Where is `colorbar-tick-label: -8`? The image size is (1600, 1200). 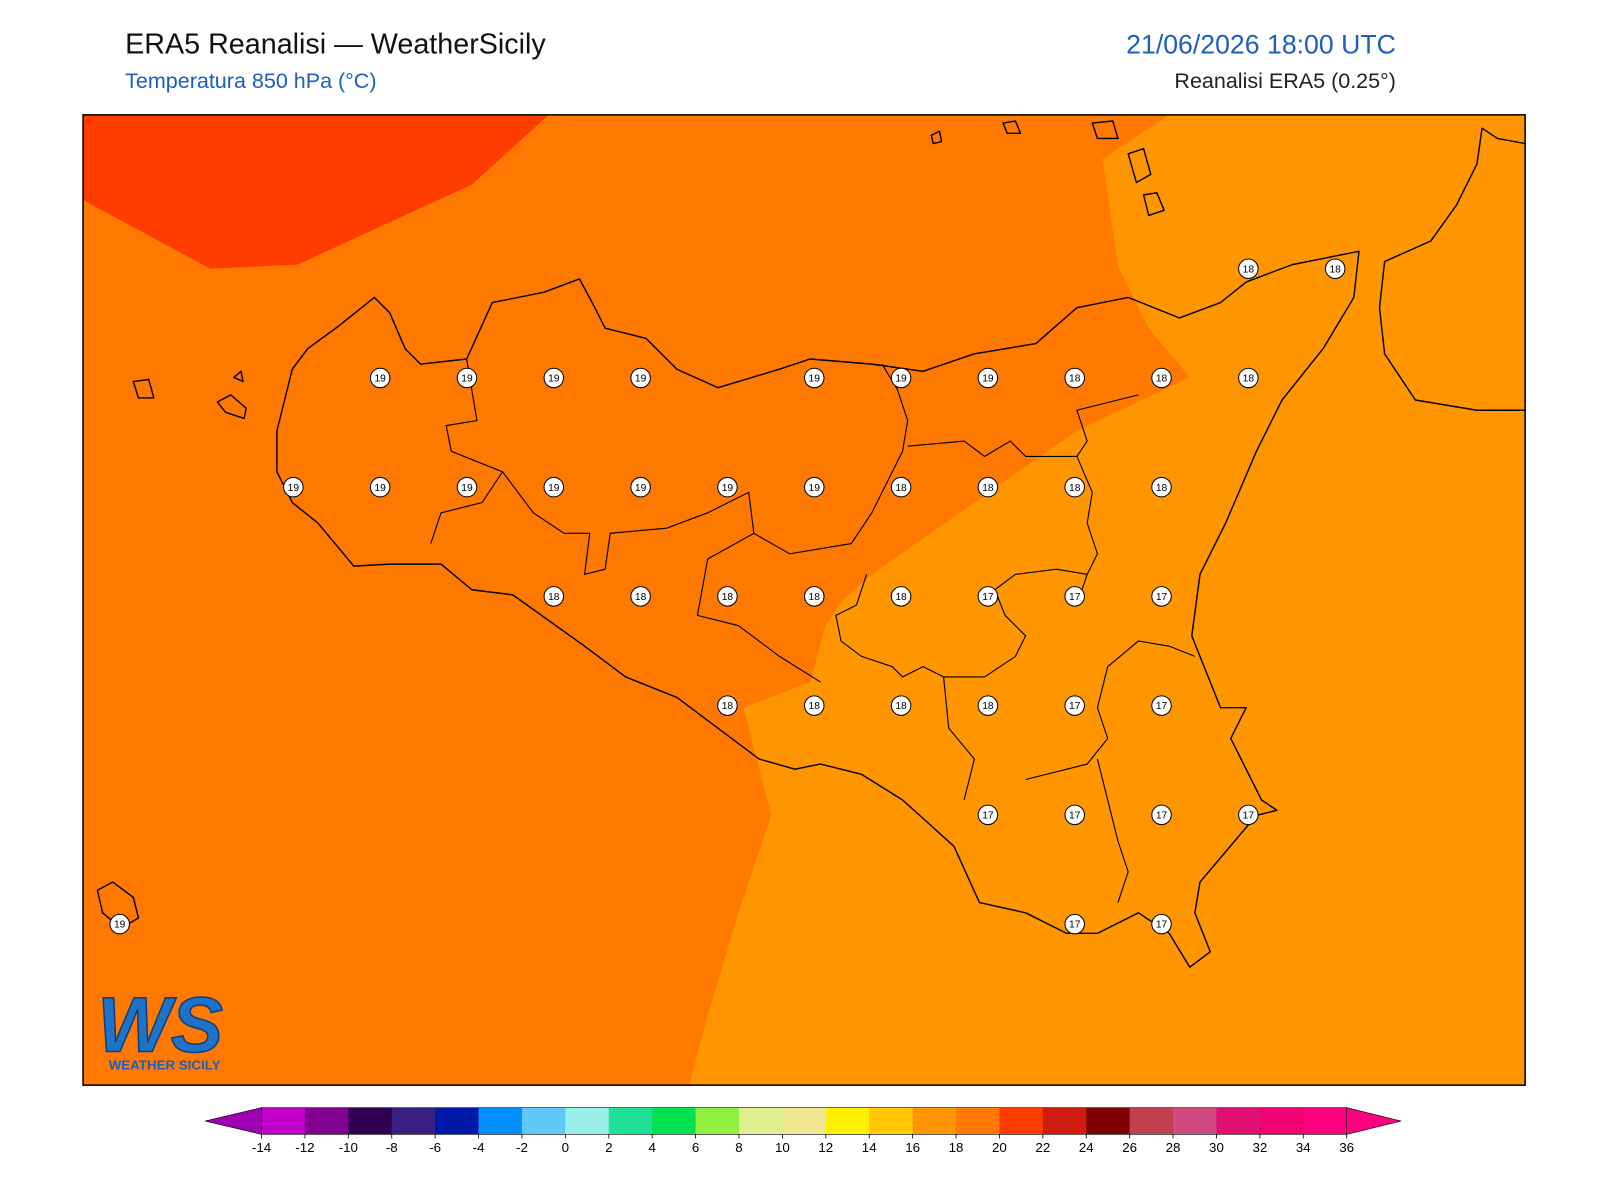 colorbar-tick-label: -8 is located at coordinates (392, 1147).